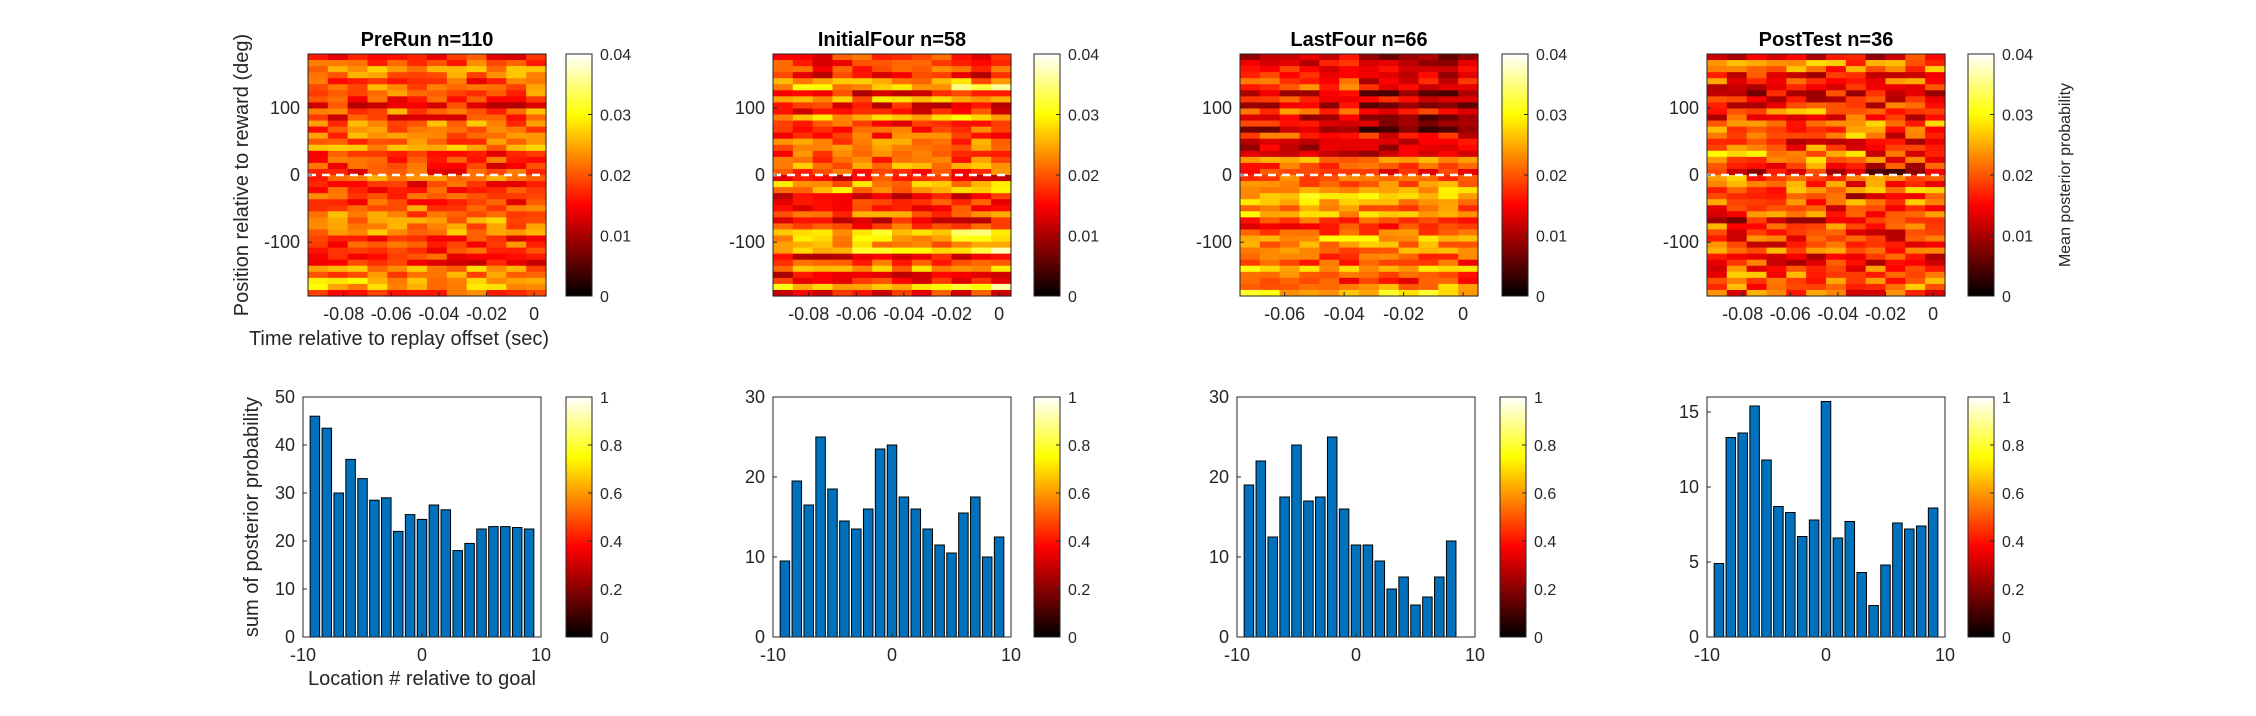 This screenshot has width=2256, height=716. Describe the element at coordinates (1826, 655) in the screenshot. I see `x-tick-label: 0` at that location.